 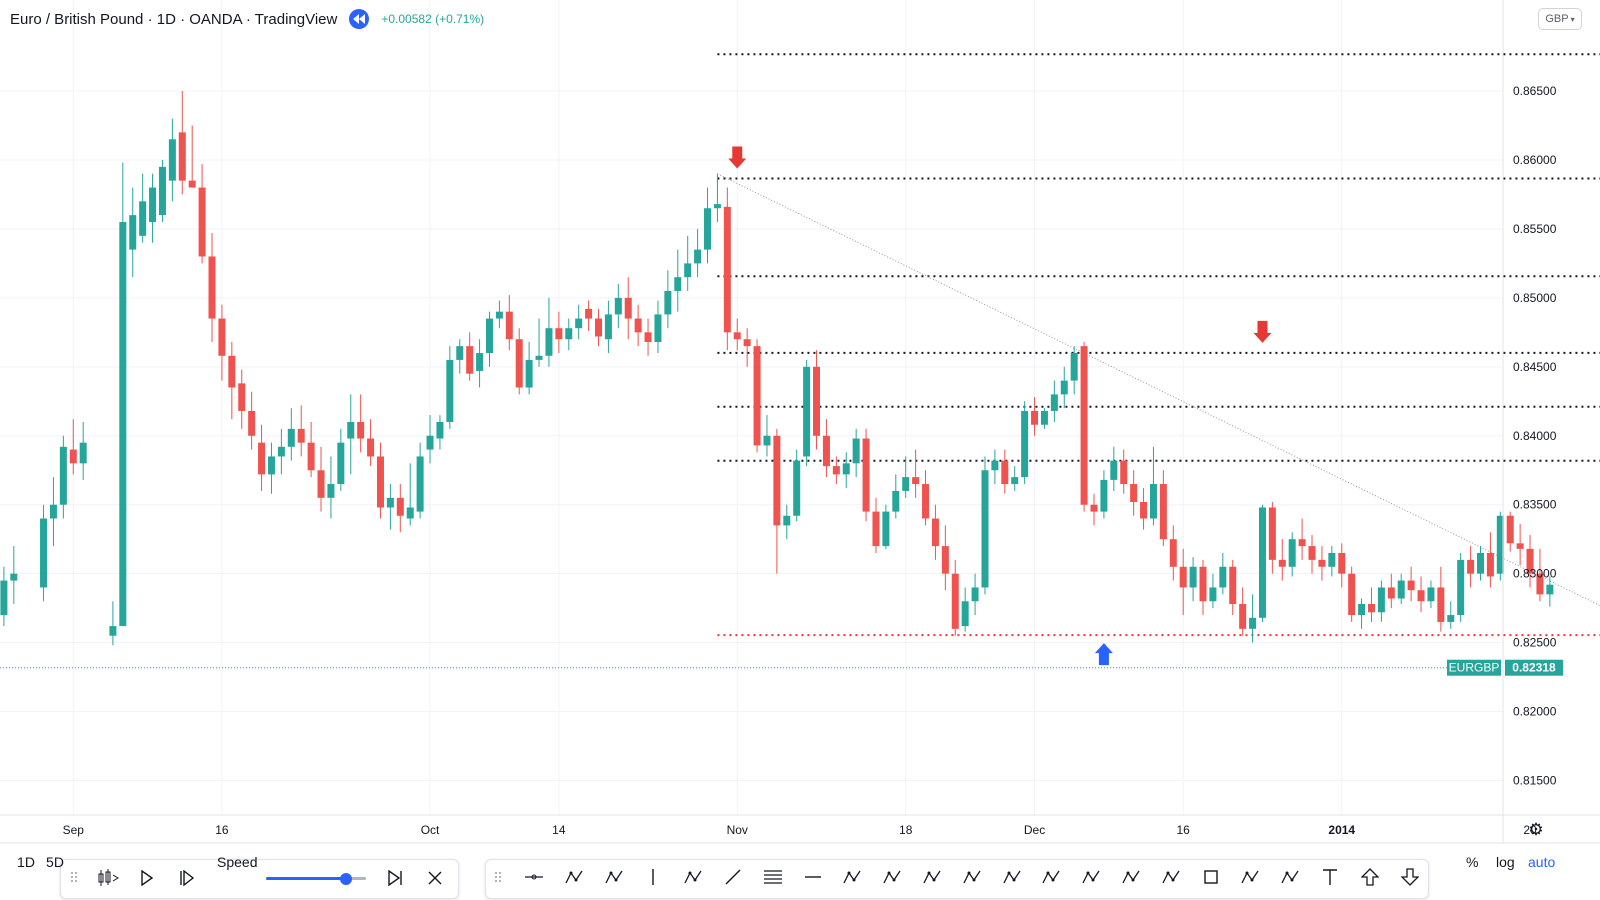 I want to click on x-tick-label: 16, so click(x=1184, y=830).